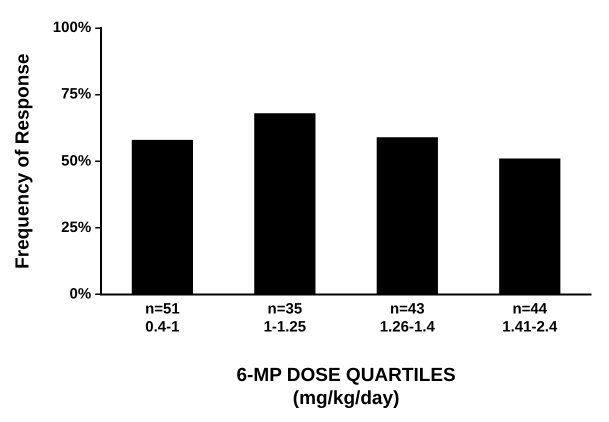 This screenshot has width=609, height=422. What do you see at coordinates (285, 318) in the screenshot?
I see `x-tick-label: n=35 1-1.25` at bounding box center [285, 318].